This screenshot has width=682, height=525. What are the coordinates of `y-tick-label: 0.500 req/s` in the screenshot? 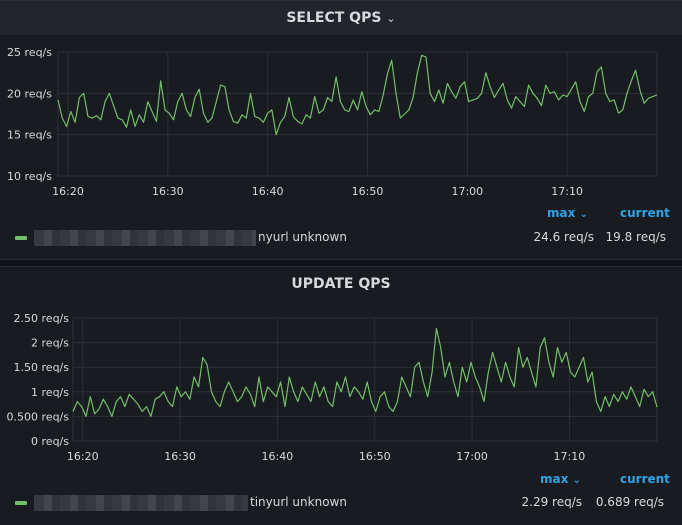 It's located at (38, 416).